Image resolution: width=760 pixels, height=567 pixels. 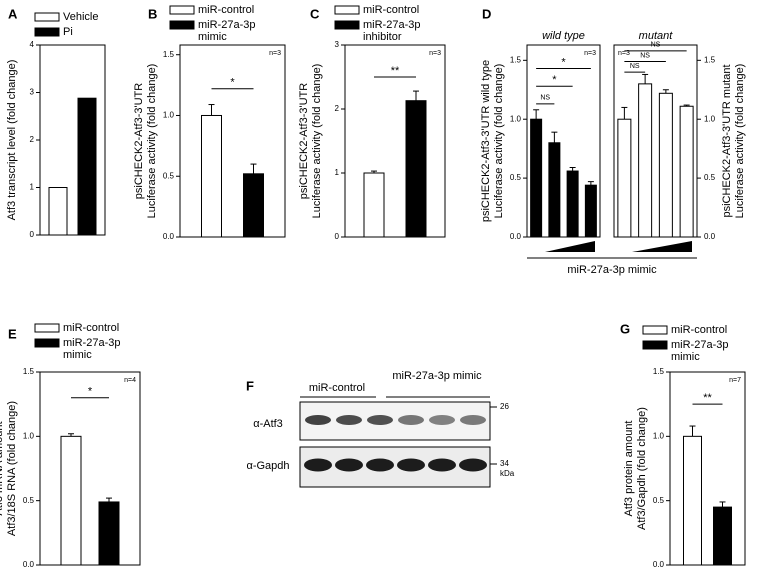 What do you see at coordinates (629, 468) in the screenshot?
I see `y-axis-label: Atf3 protein amount` at bounding box center [629, 468].